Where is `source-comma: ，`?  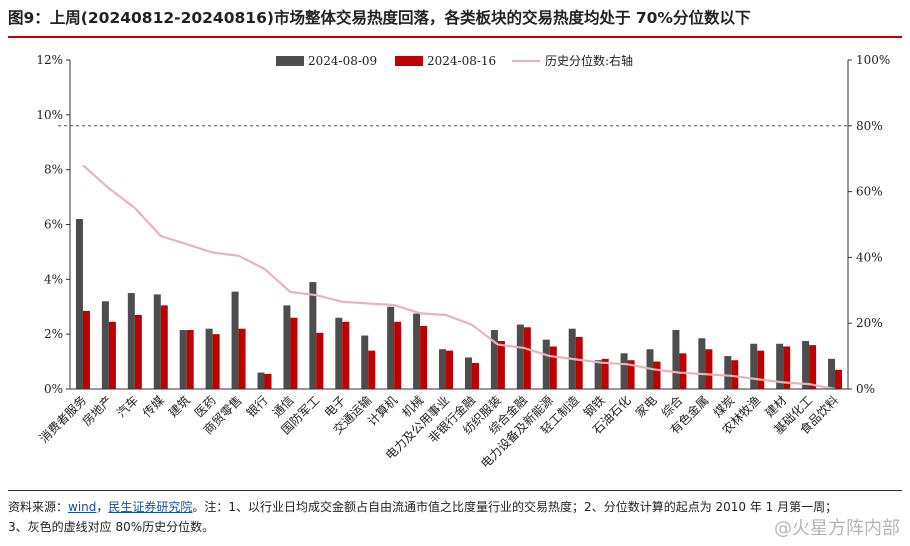 source-comma: ， is located at coordinates (102, 507).